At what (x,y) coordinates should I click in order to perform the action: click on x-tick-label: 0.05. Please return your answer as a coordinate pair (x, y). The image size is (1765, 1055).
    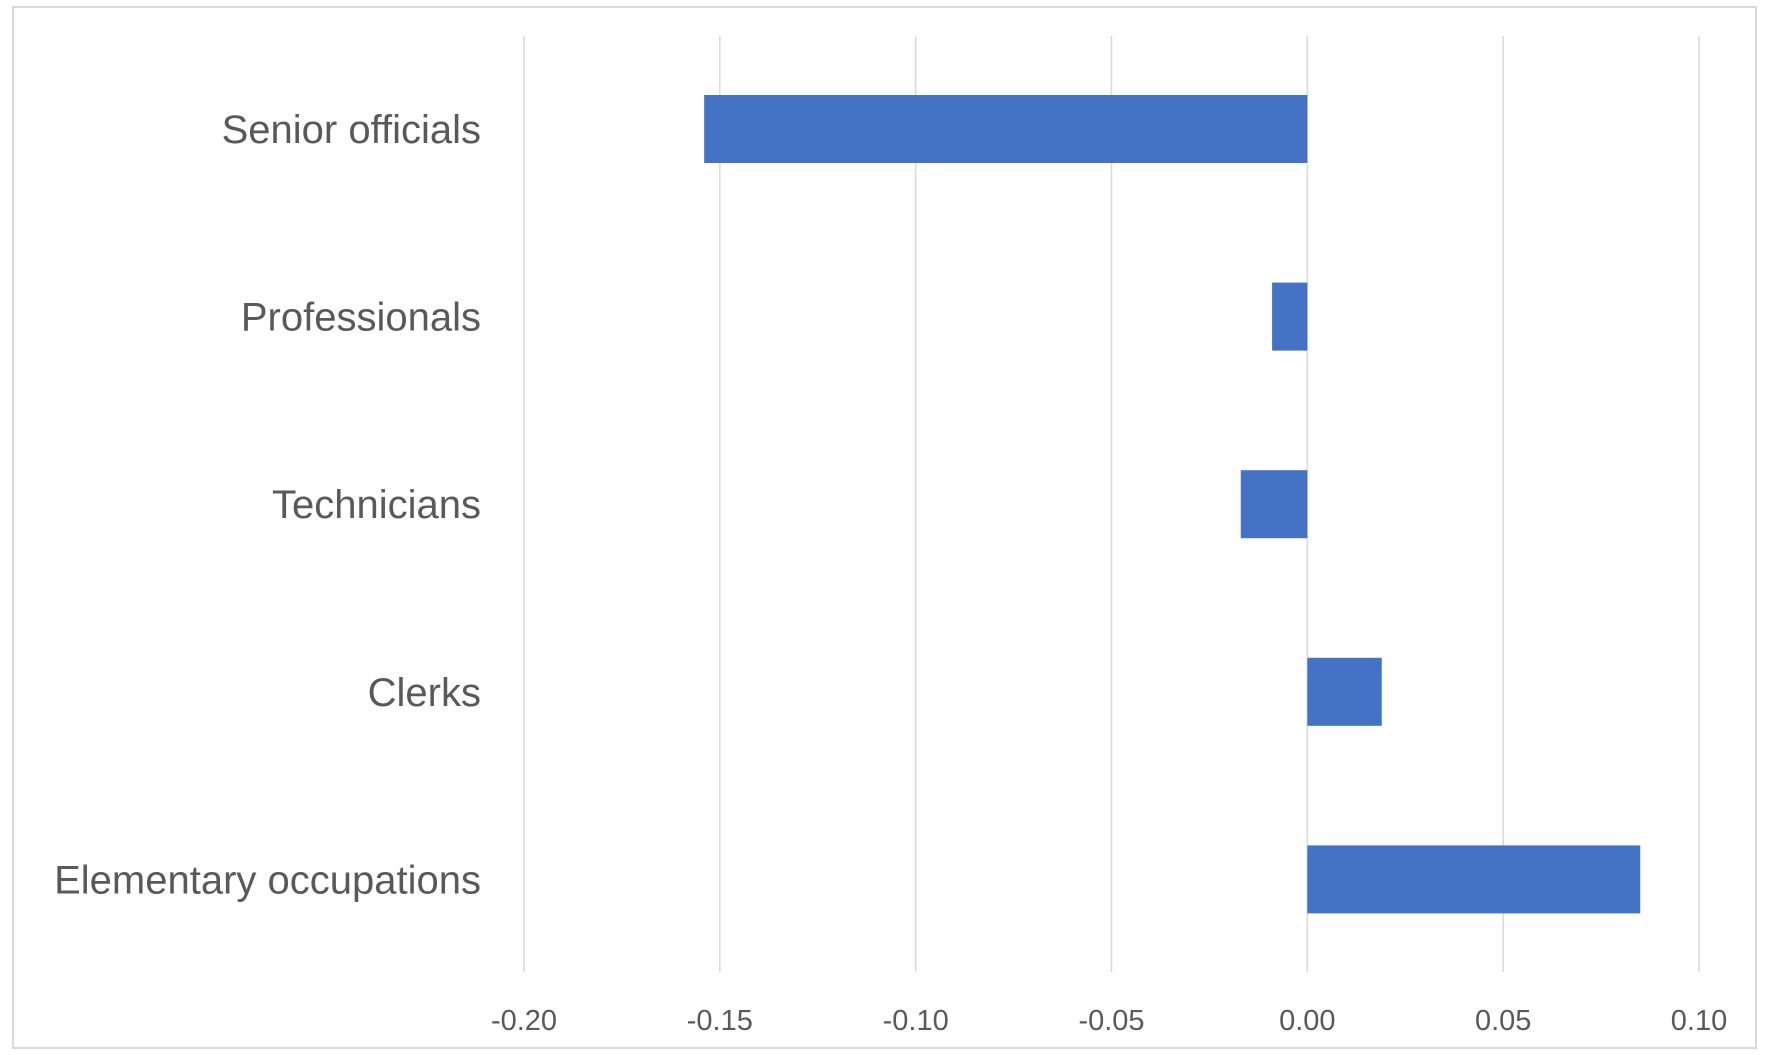
    Looking at the image, I should click on (1503, 1021).